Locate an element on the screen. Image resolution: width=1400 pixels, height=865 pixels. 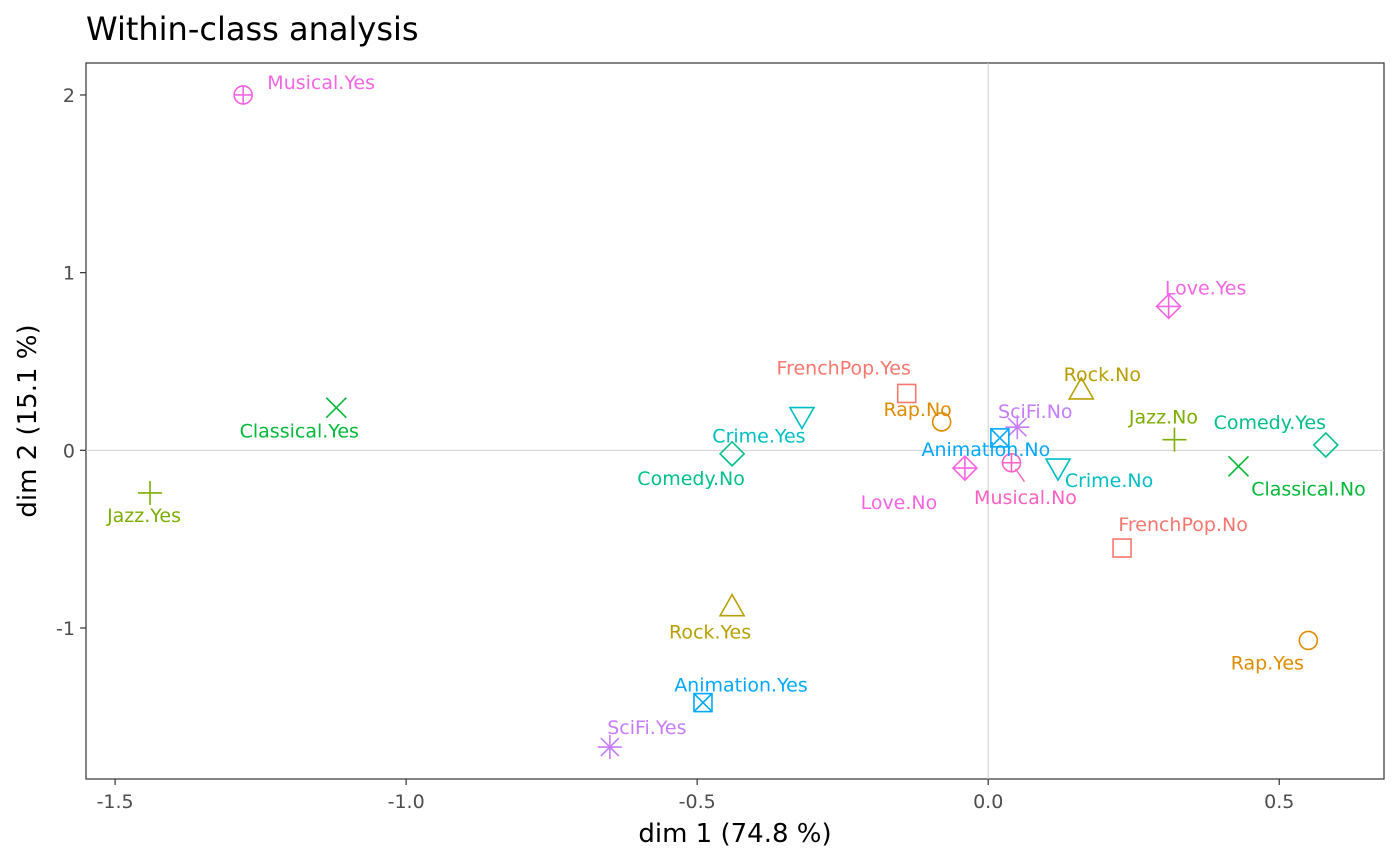
point-label: Rock.Yes is located at coordinates (710, 633).